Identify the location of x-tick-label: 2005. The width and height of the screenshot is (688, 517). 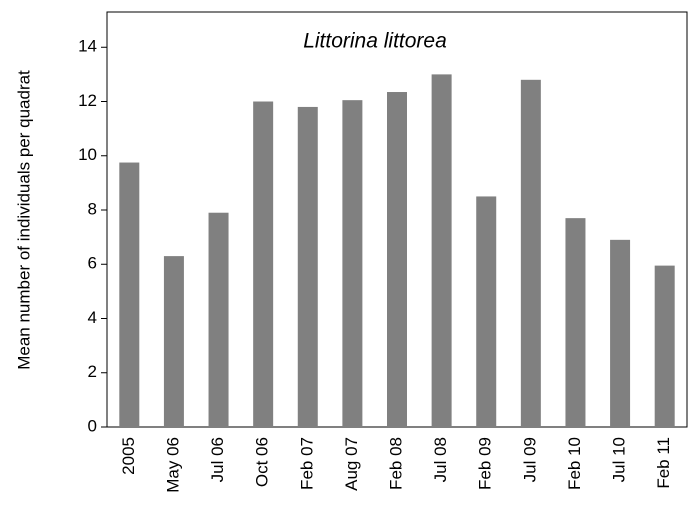
(128, 456).